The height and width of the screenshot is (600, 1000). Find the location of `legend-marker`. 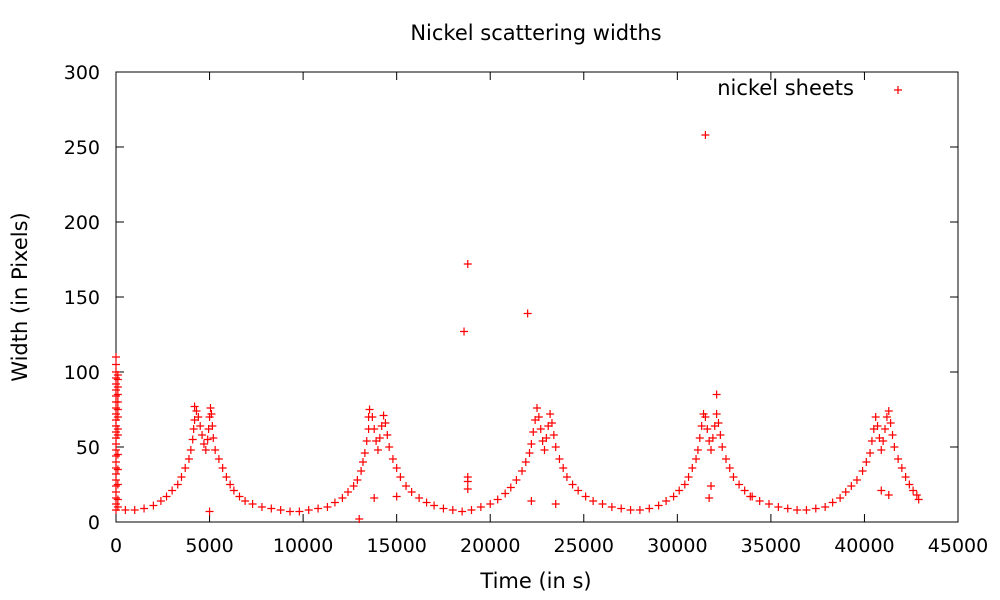

legend-marker is located at coordinates (898, 90).